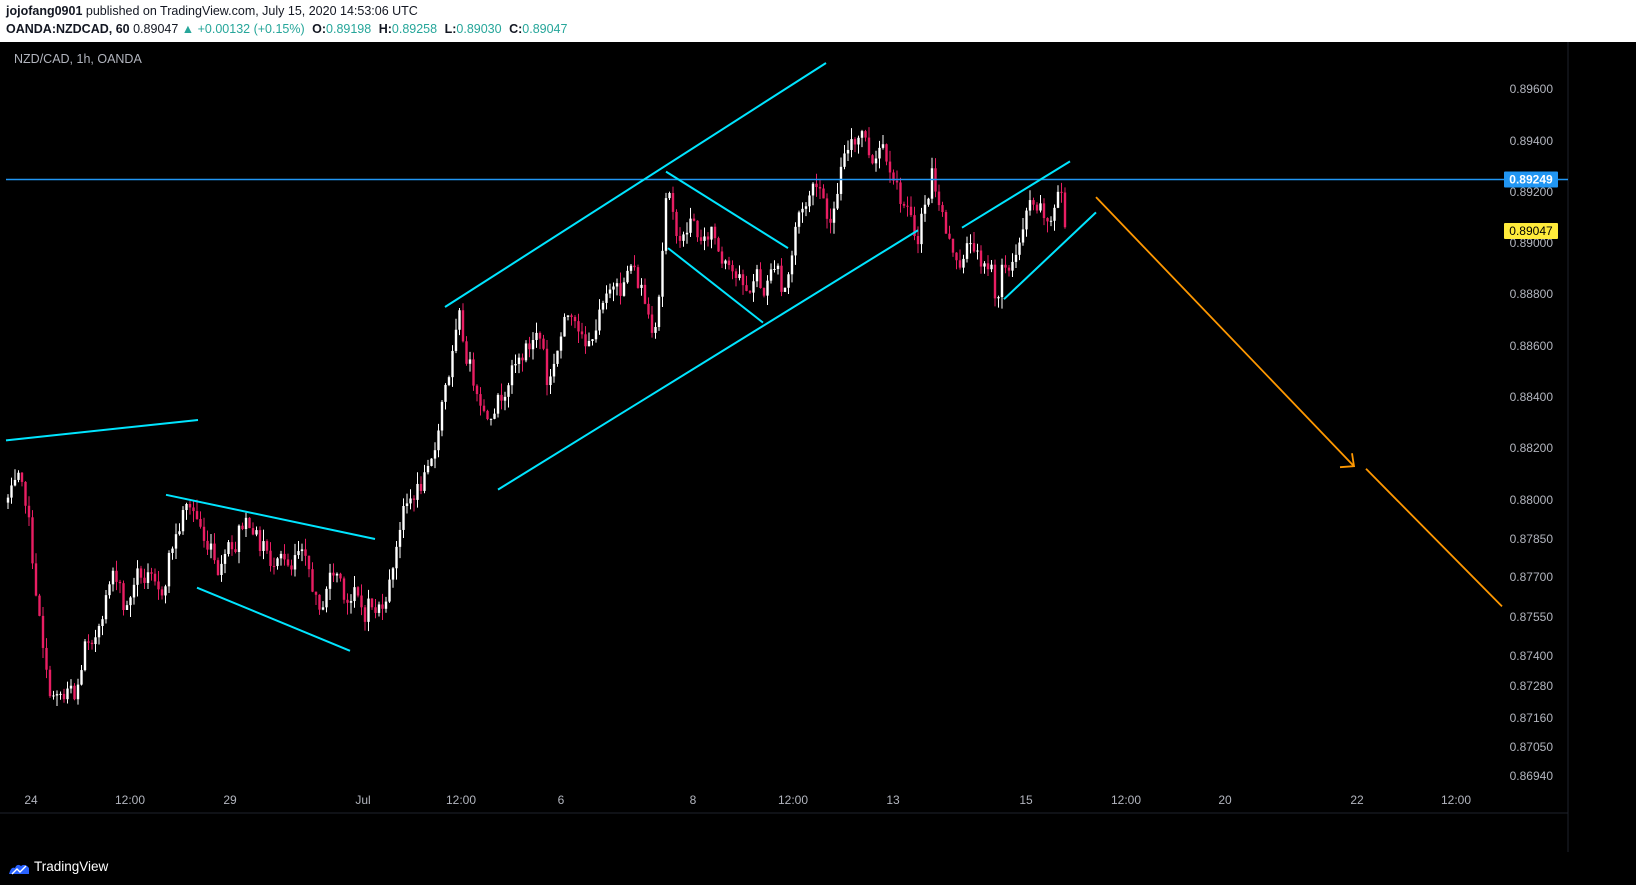 The width and height of the screenshot is (1636, 885). Describe the element at coordinates (516, 29) in the screenshot. I see `close-label: C:` at that location.